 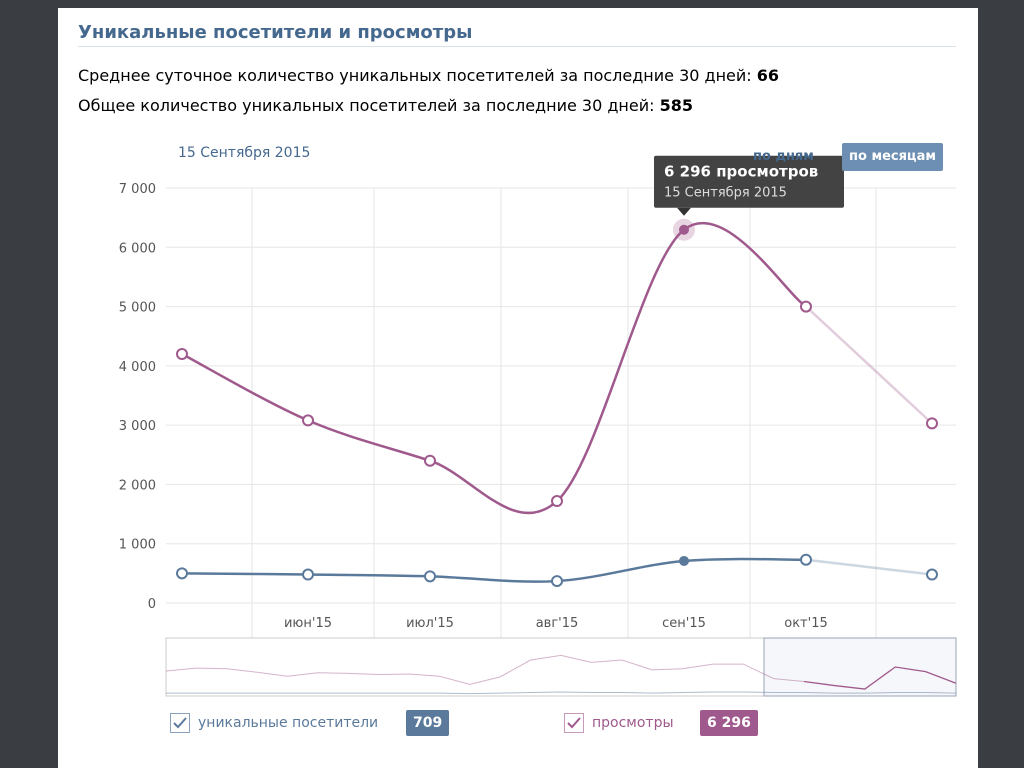 I want to click on tooltip-date: 15 Сентября 2015, so click(x=725, y=193).